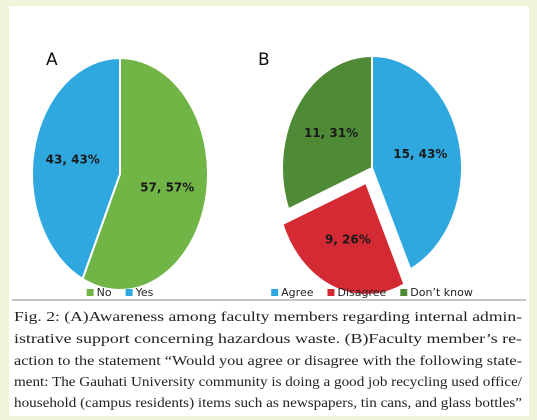 This screenshot has width=537, height=420. I want to click on legend-label: Yes, so click(144, 292).